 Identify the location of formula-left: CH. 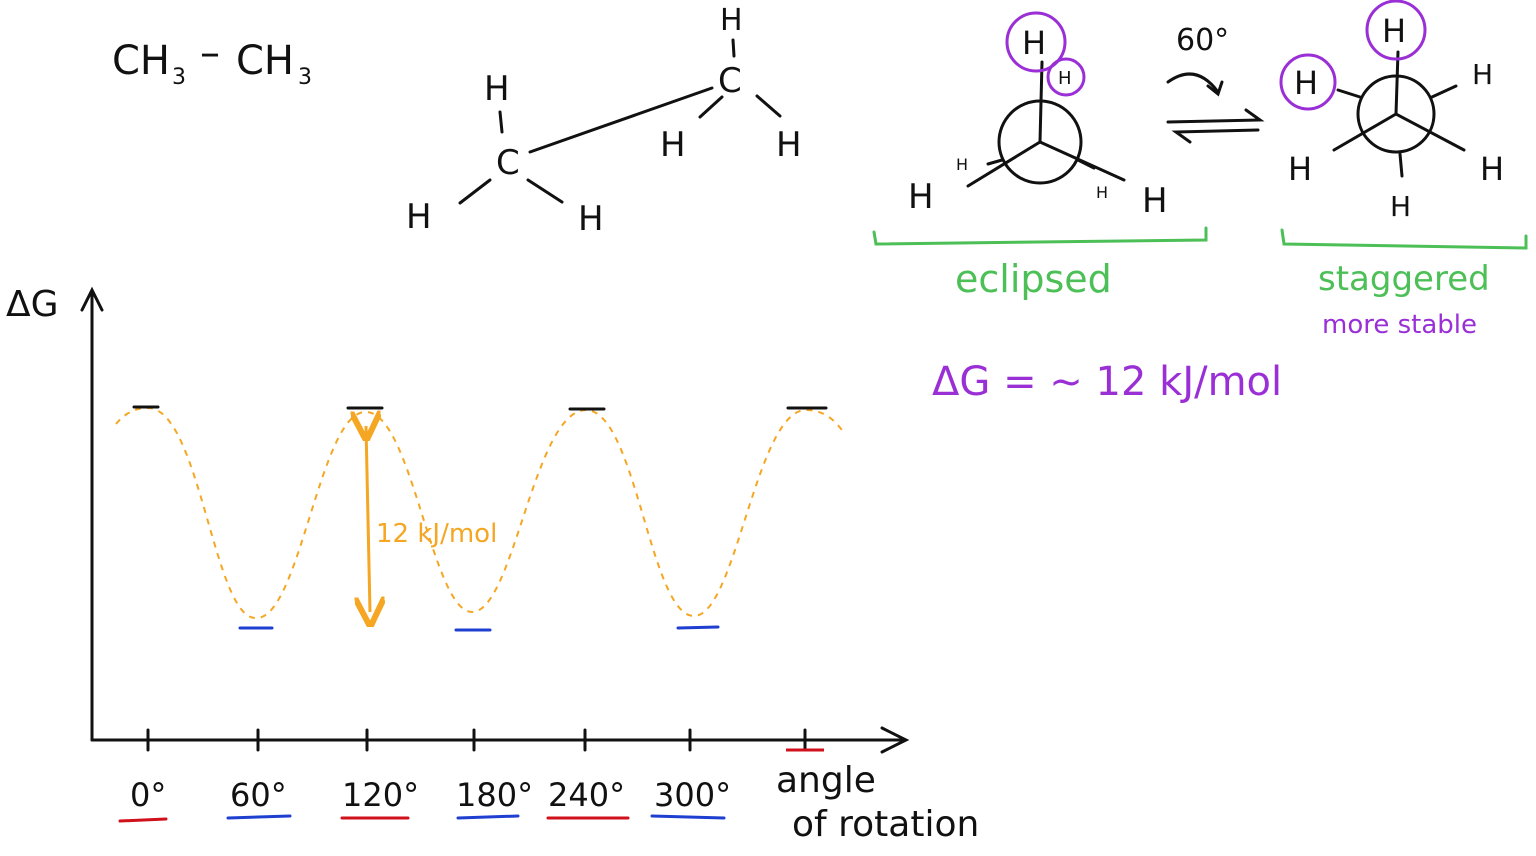
(141, 61).